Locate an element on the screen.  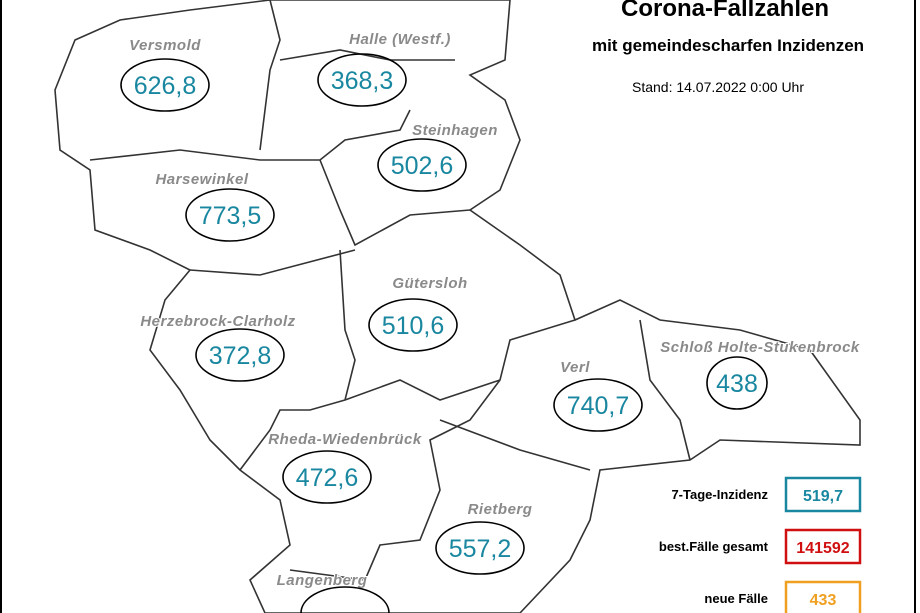
region-value: 472,6 is located at coordinates (327, 478).